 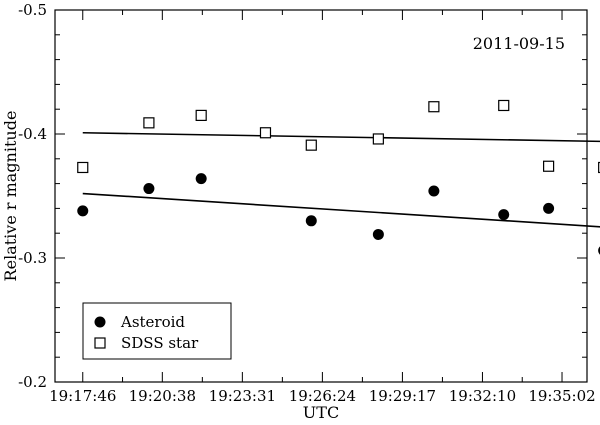 What do you see at coordinates (100, 322) in the screenshot?
I see `legend-asteroid-marker` at bounding box center [100, 322].